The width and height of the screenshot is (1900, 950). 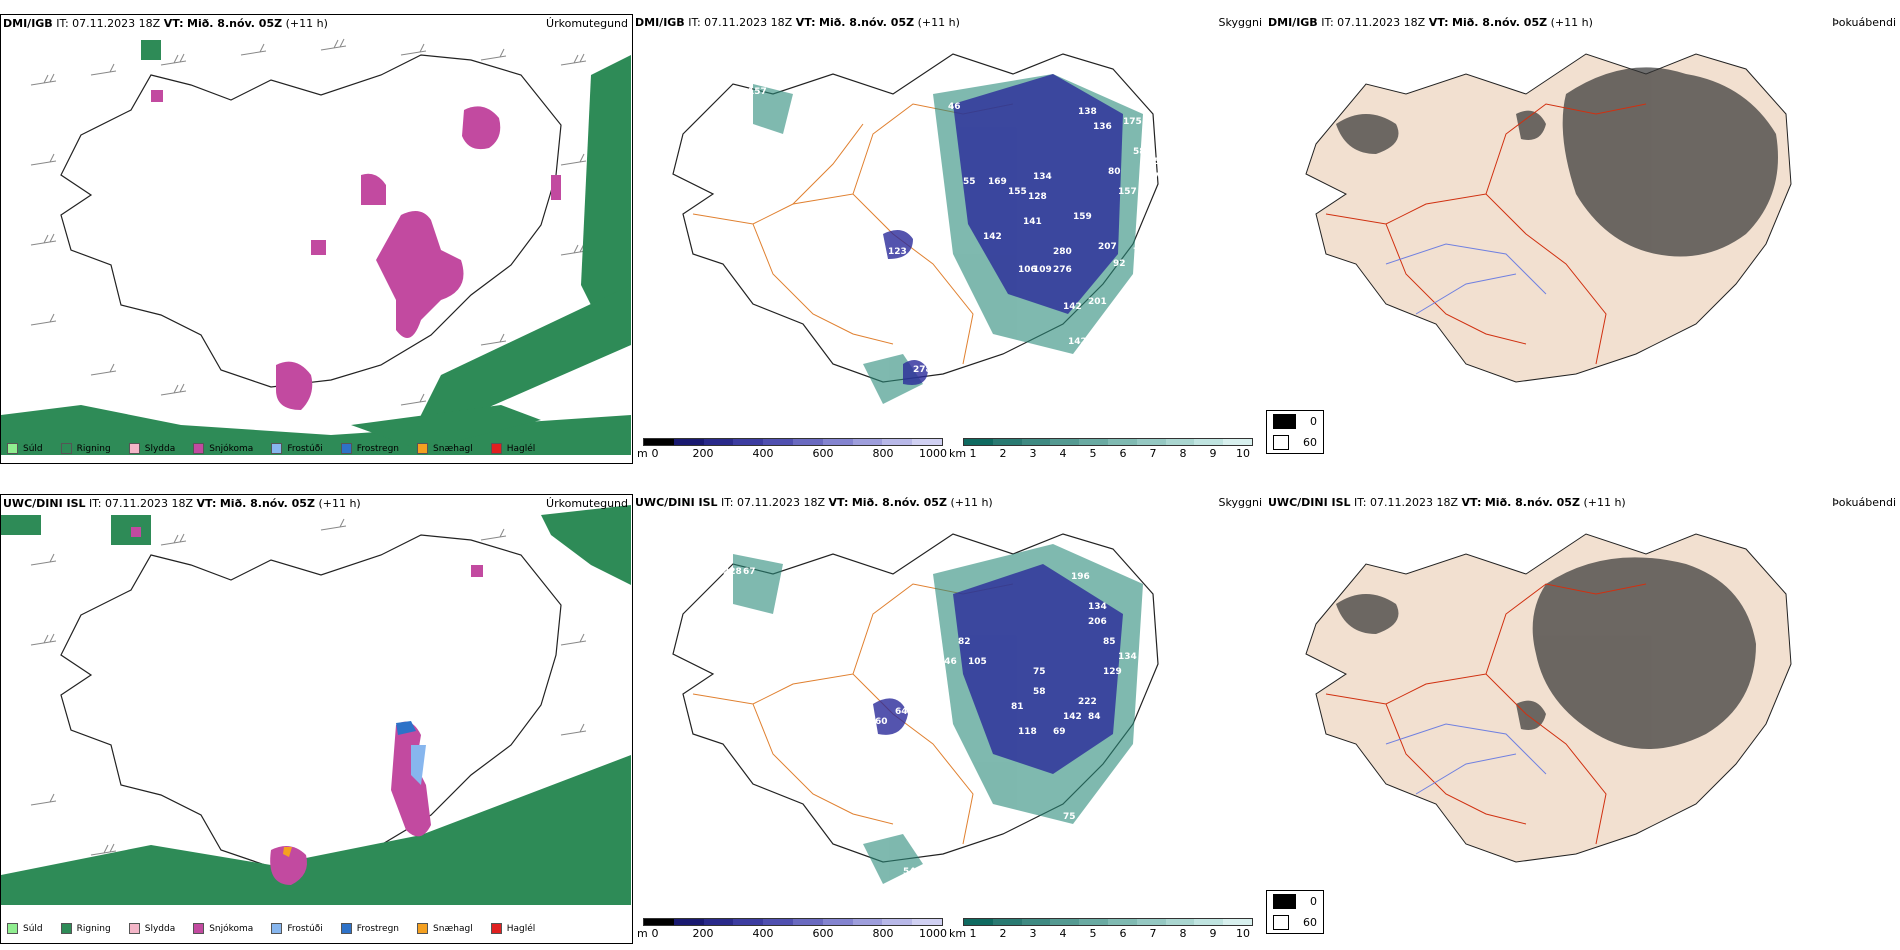 I want to click on value-label: 141, so click(x=1032, y=222).